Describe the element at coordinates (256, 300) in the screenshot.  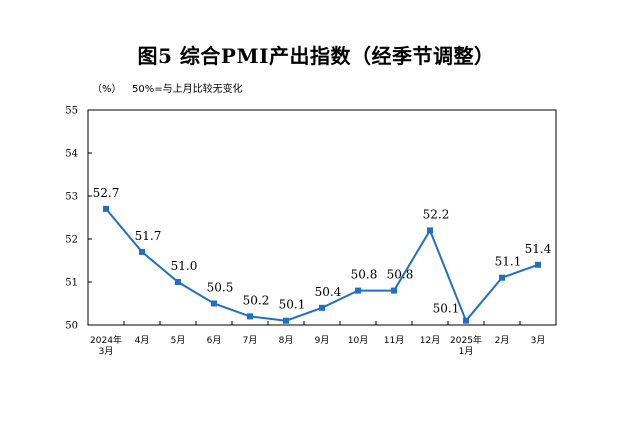
I see `data-label: 50.2` at that location.